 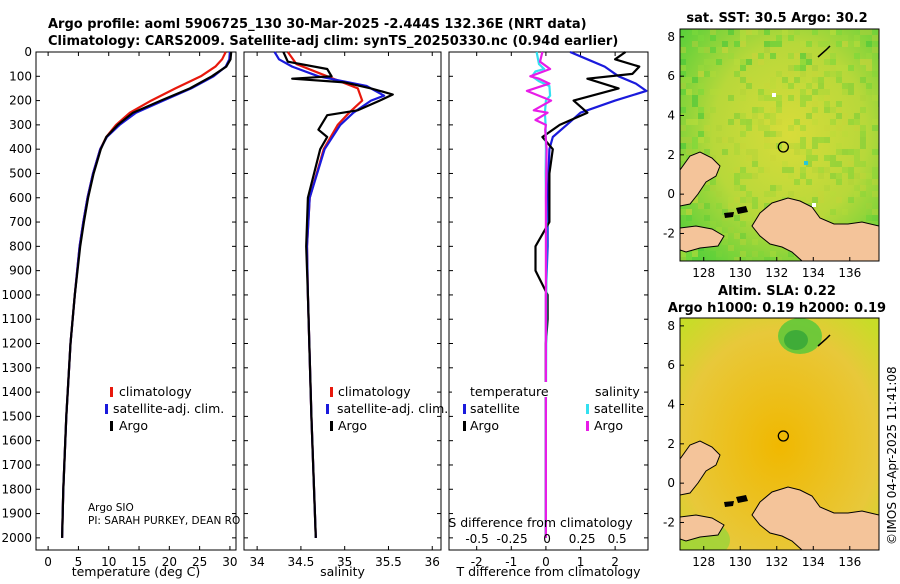 What do you see at coordinates (484, 425) in the screenshot?
I see `legend-t-argo-label: Argo` at bounding box center [484, 425].